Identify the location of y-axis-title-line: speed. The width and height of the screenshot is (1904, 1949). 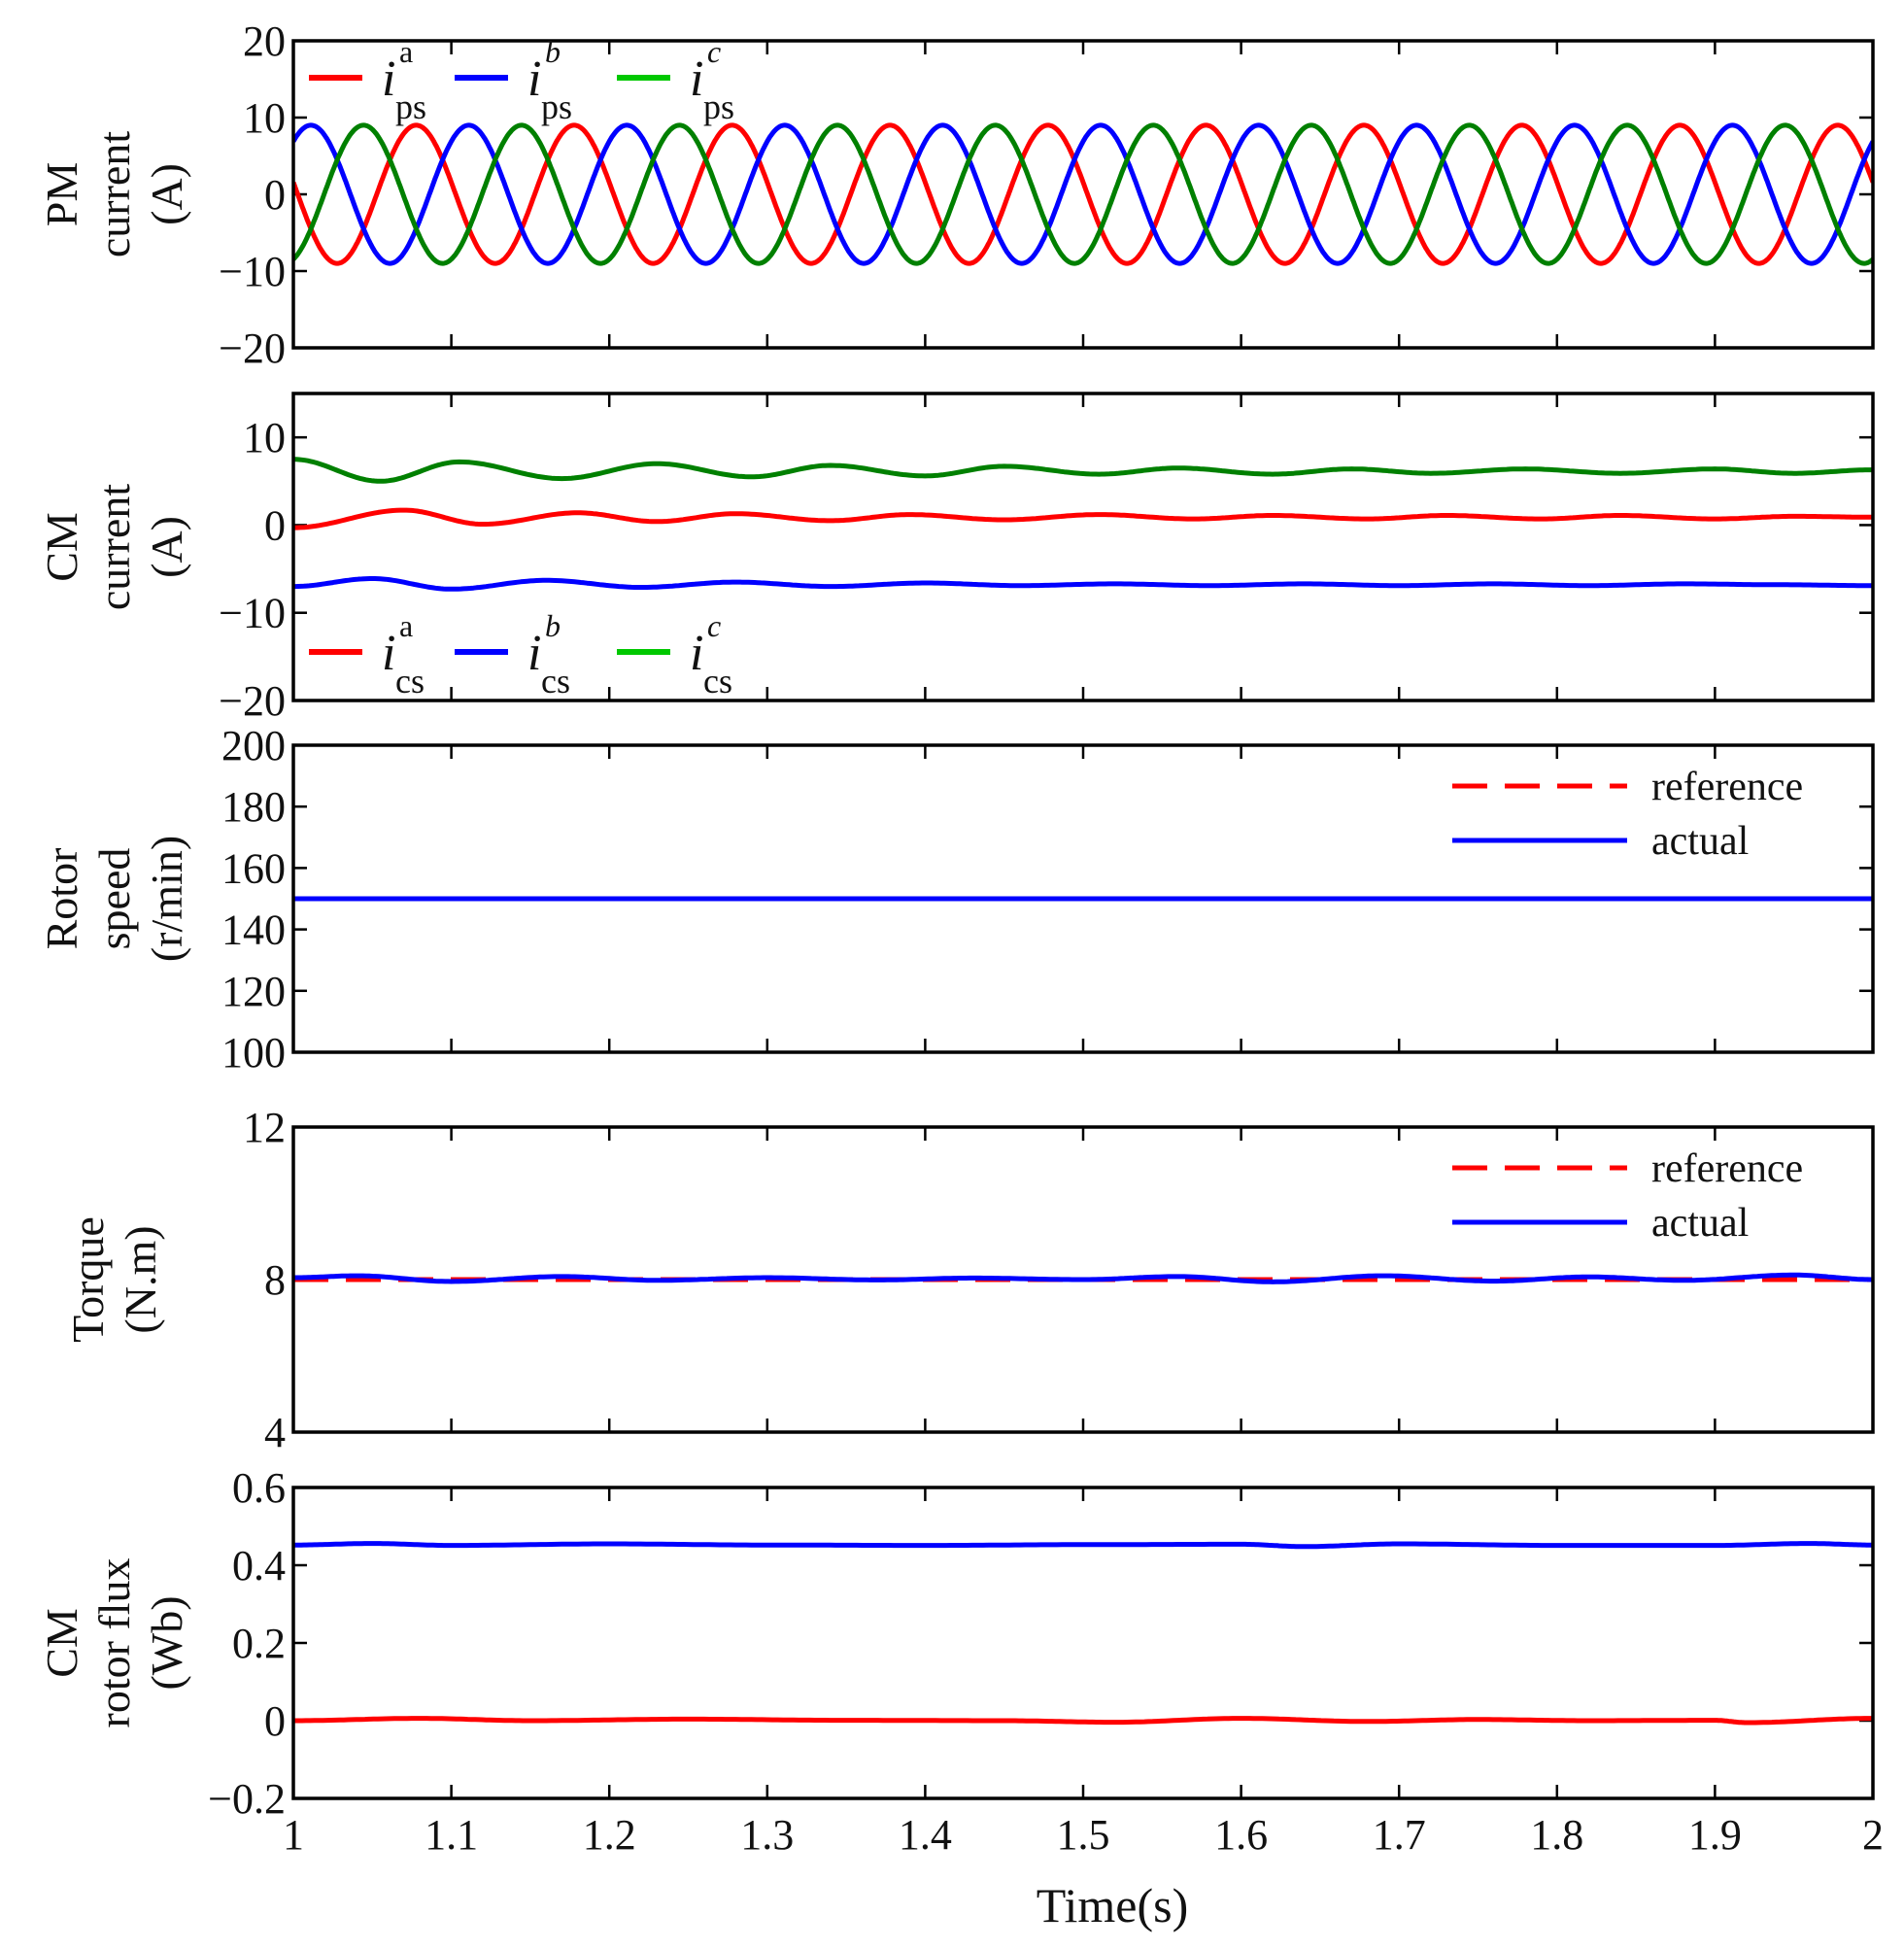
(114, 899).